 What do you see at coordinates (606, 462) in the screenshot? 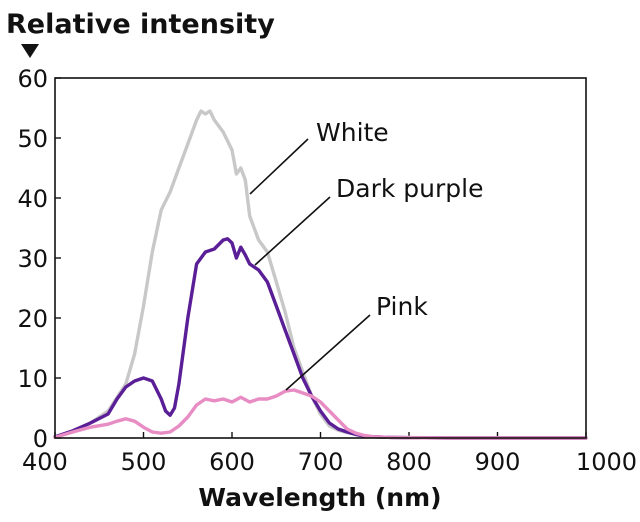
I see `x-tick-label: 1000` at bounding box center [606, 462].